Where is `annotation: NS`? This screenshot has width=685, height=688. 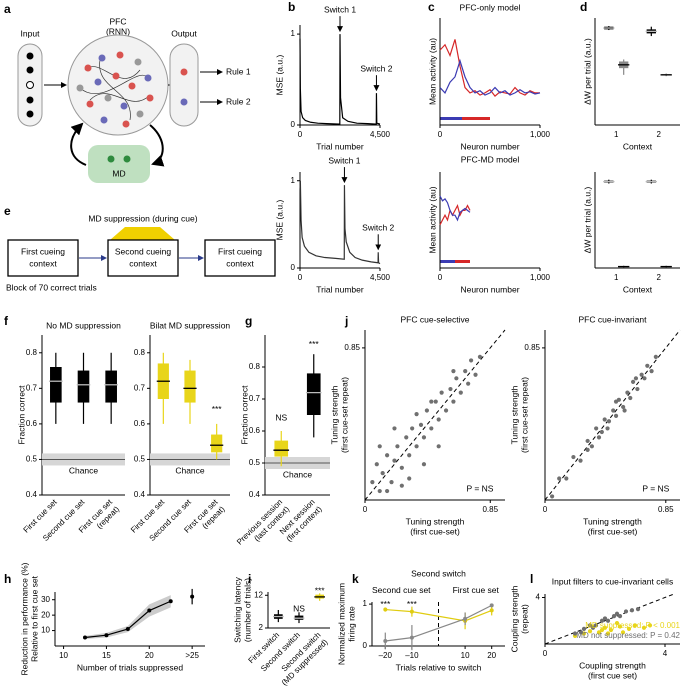 annotation: NS is located at coordinates (281, 417).